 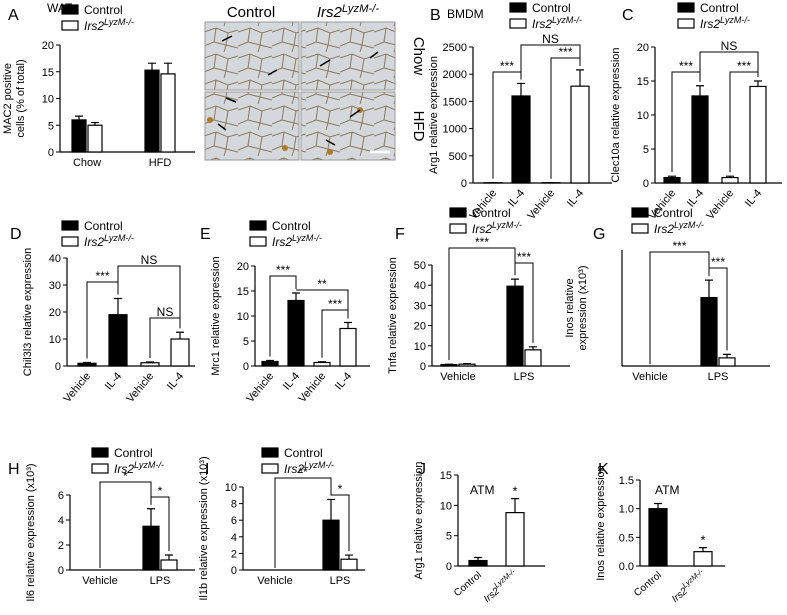 I want to click on y-tick-label: 8, so click(x=234, y=505).